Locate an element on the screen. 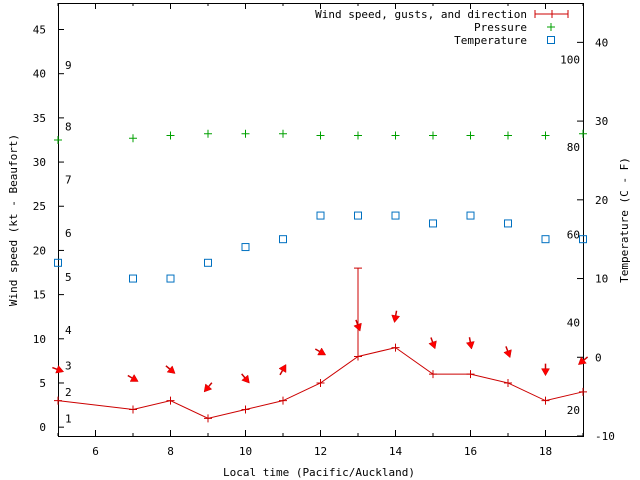 The width and height of the screenshot is (640, 480). y-right-tick-label: 0 is located at coordinates (598, 357).